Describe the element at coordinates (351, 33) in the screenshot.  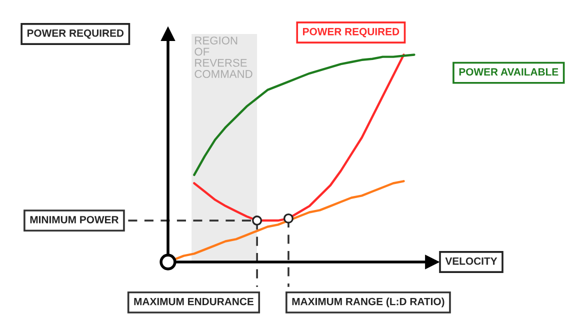
I see `series-label: POWER REQUIRED` at that location.